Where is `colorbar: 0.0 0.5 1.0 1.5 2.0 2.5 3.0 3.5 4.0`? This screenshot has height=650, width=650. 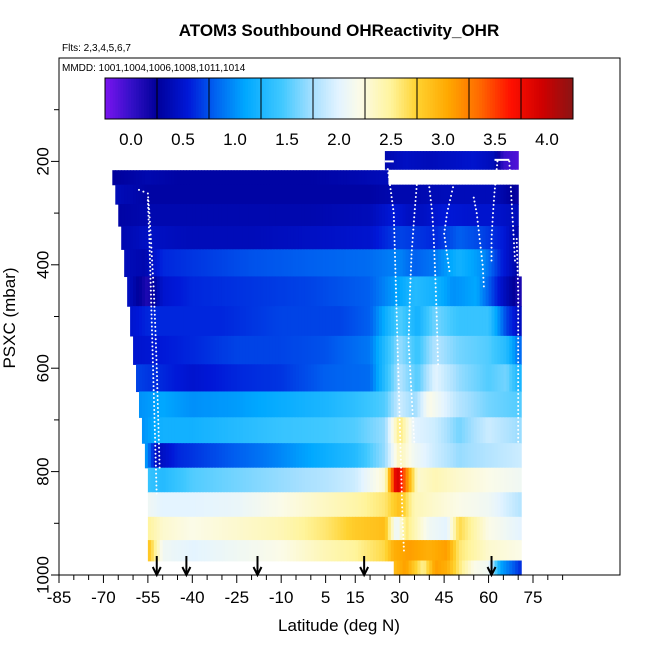 colorbar: 0.0 0.5 1.0 1.5 2.0 2.5 3.0 3.5 4.0 is located at coordinates (339, 113).